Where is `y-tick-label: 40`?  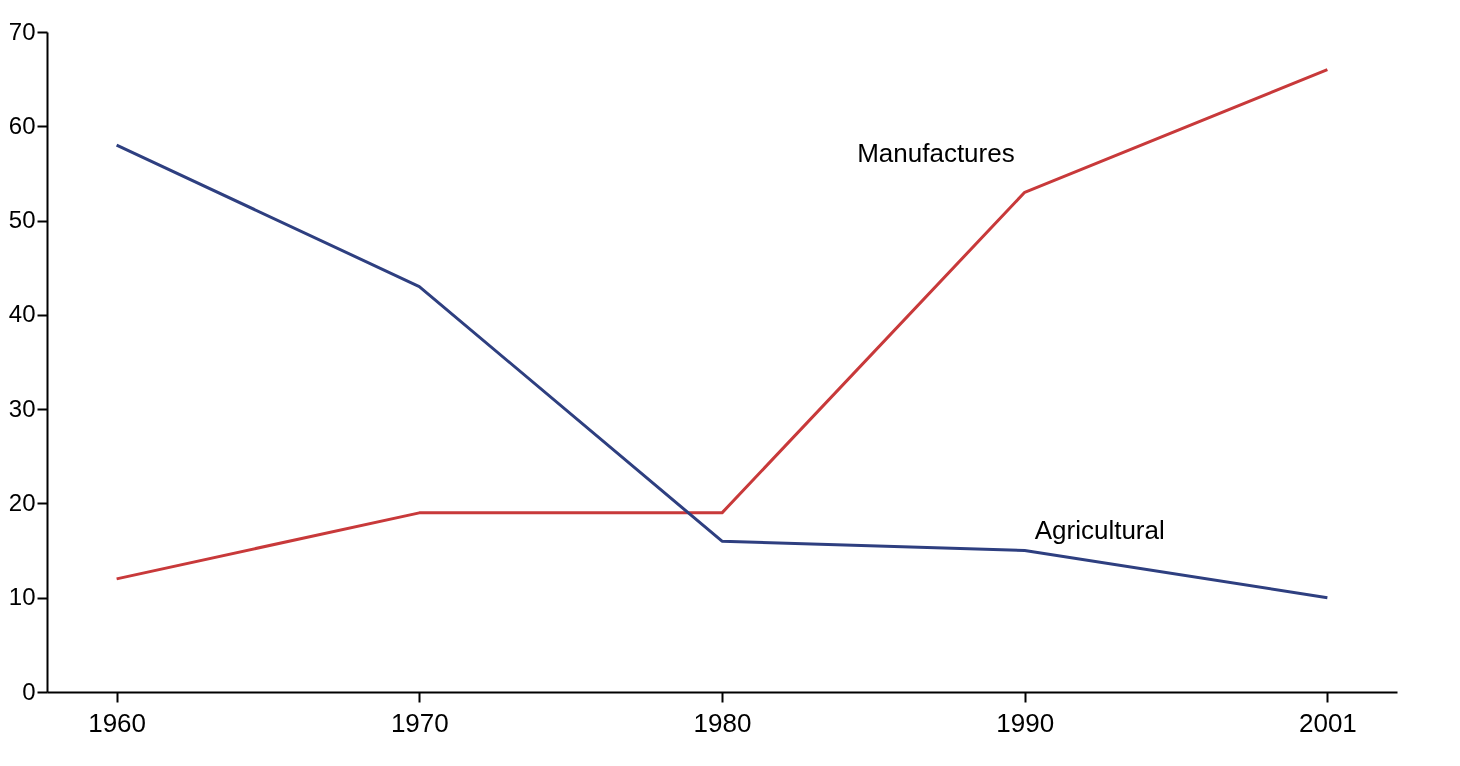
y-tick-label: 40 is located at coordinates (22, 314).